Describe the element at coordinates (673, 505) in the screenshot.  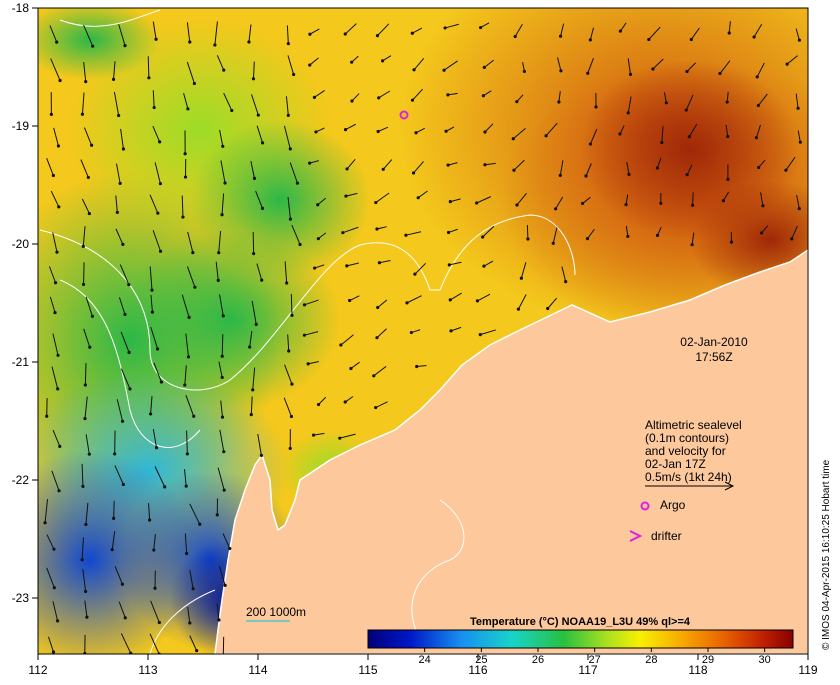
I see `argo-legend-label: Argo` at that location.